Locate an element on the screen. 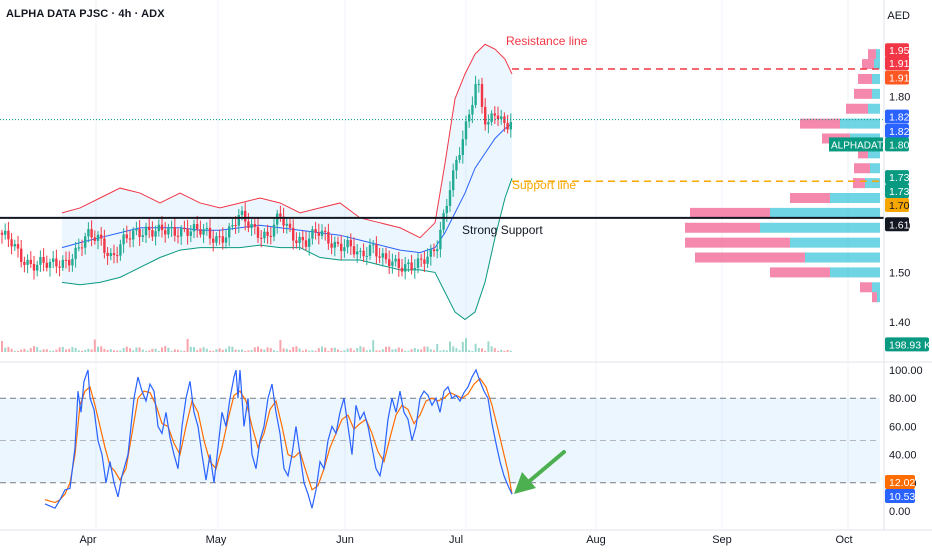 This screenshot has width=932, height=555. oscillator-axis-tick-label: 40.00 is located at coordinates (903, 456).